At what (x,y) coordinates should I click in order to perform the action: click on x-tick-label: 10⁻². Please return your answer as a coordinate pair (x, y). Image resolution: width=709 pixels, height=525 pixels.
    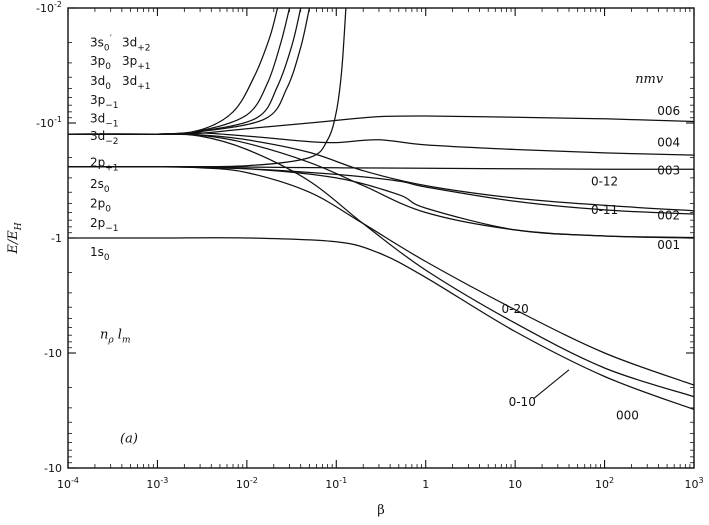
    Looking at the image, I should click on (247, 483).